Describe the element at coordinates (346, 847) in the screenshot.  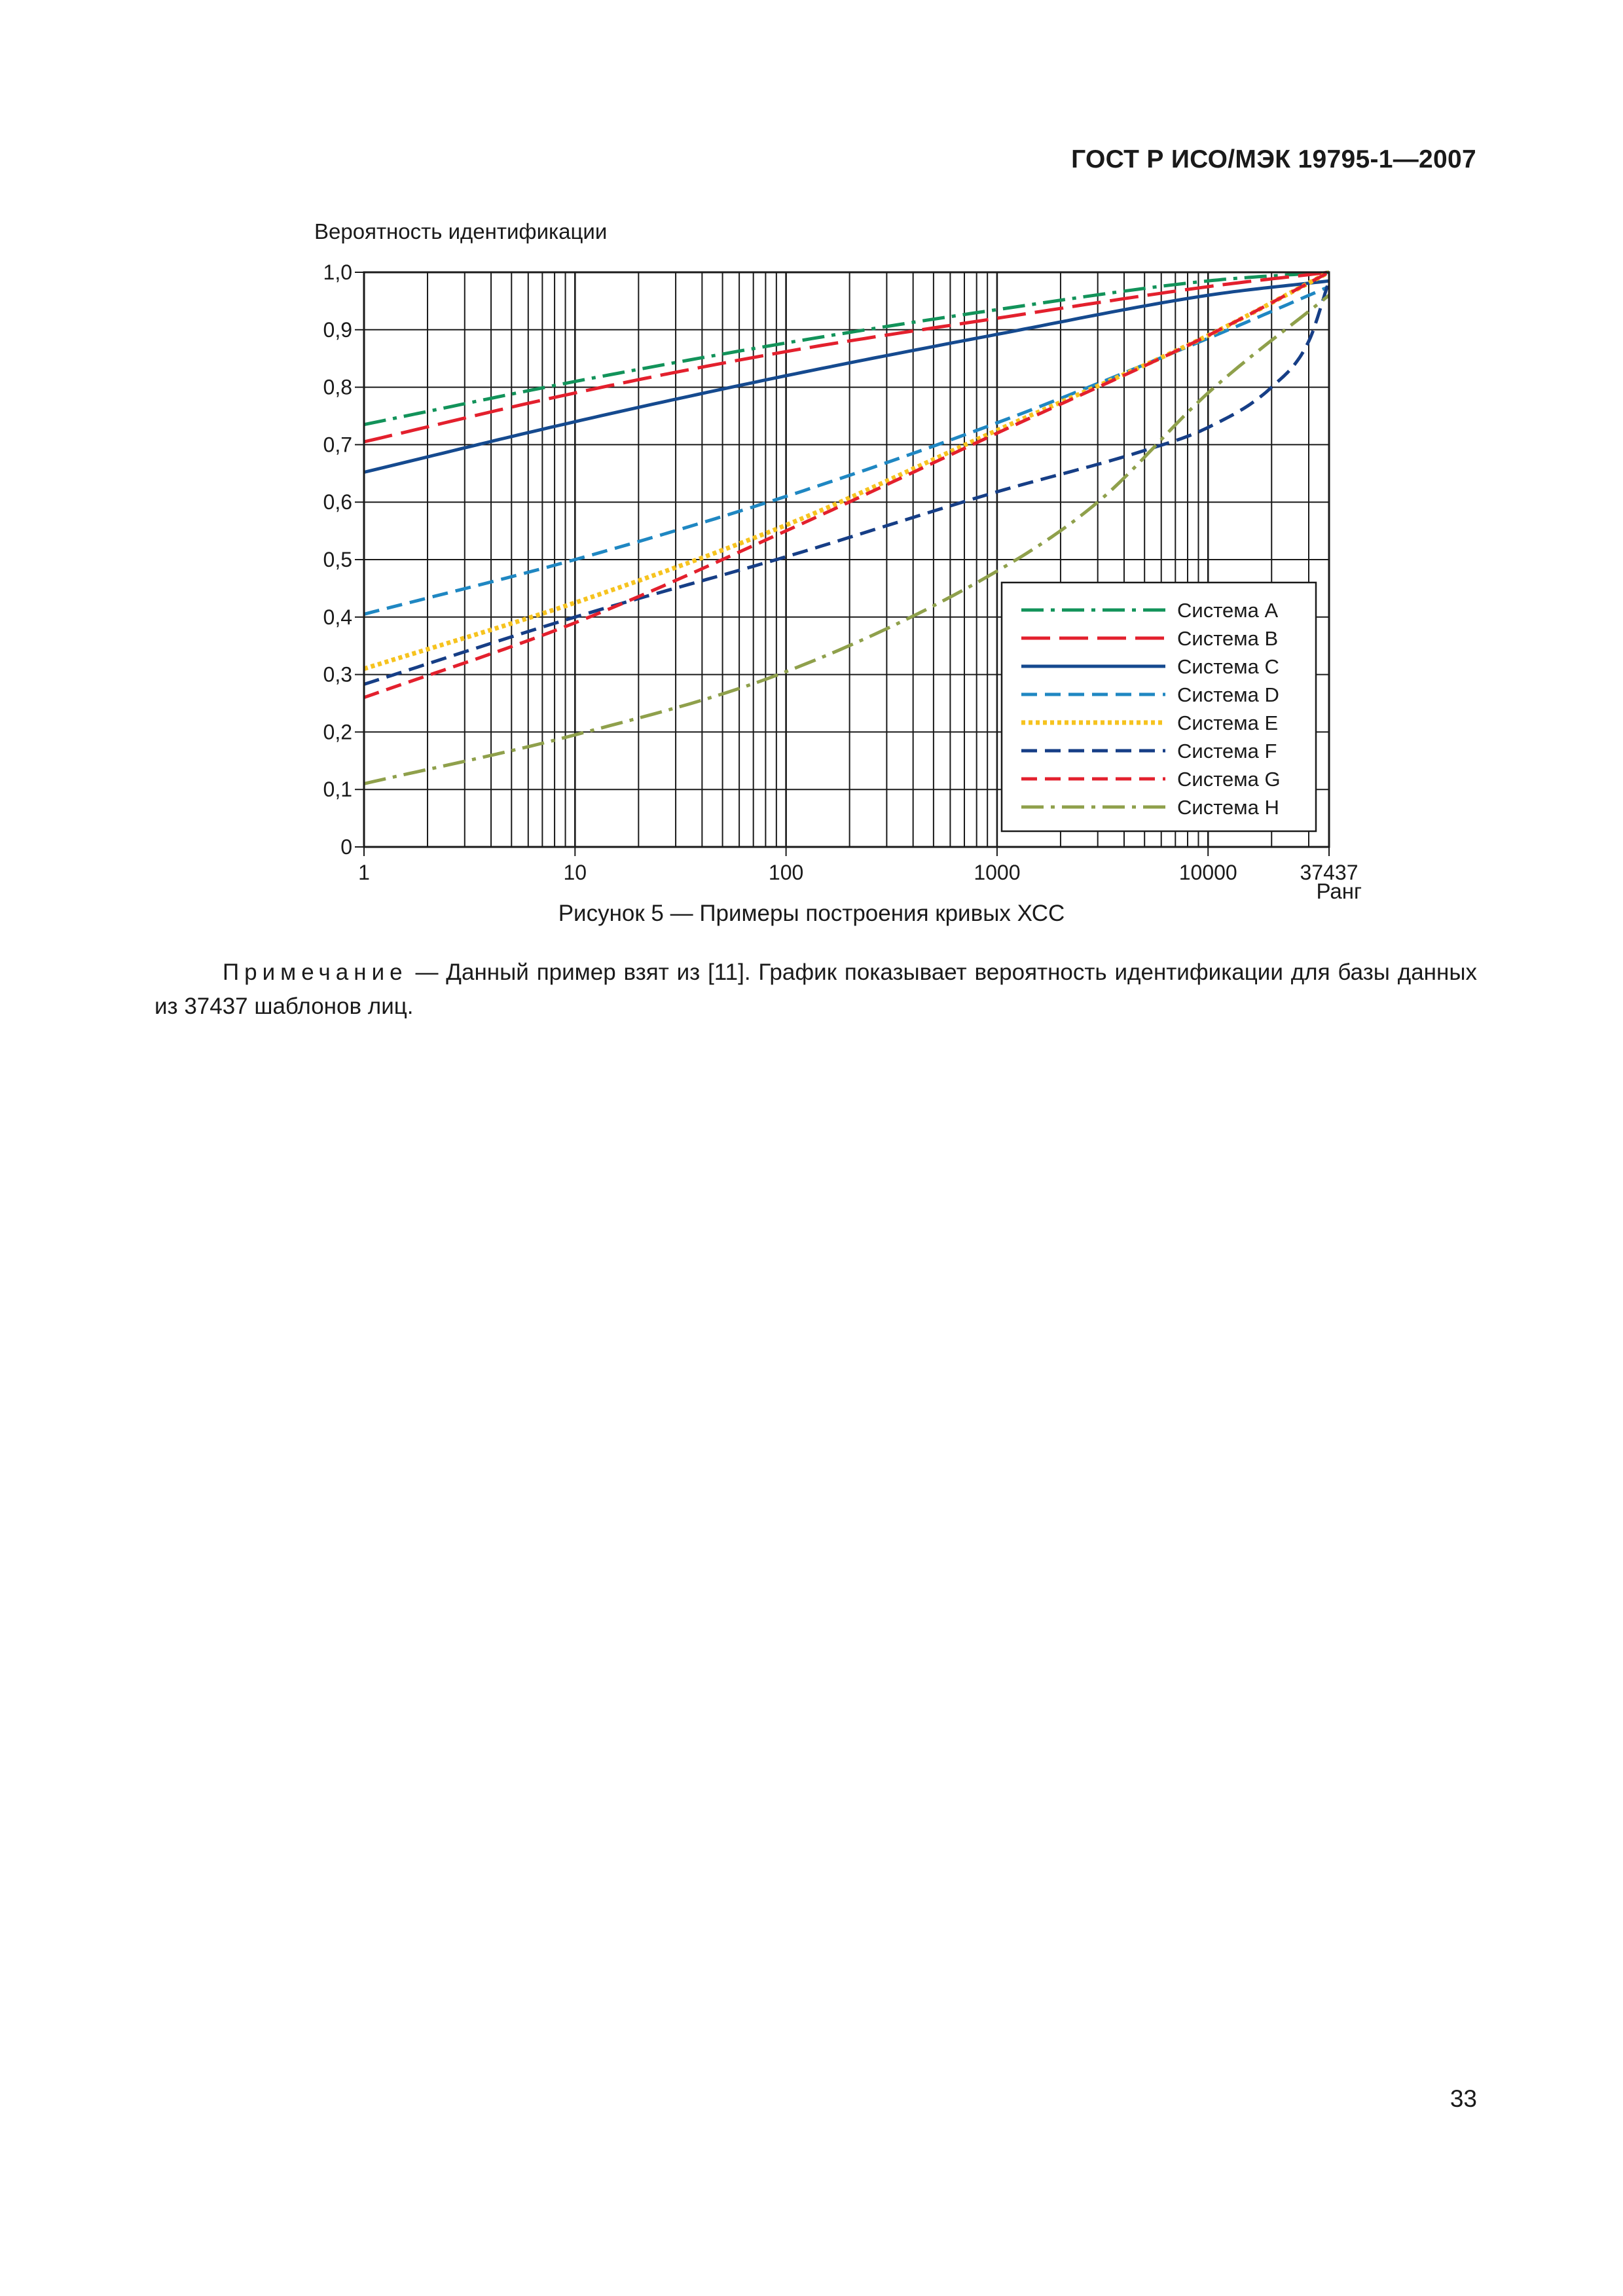
I see `y-tick-label: 0` at that location.